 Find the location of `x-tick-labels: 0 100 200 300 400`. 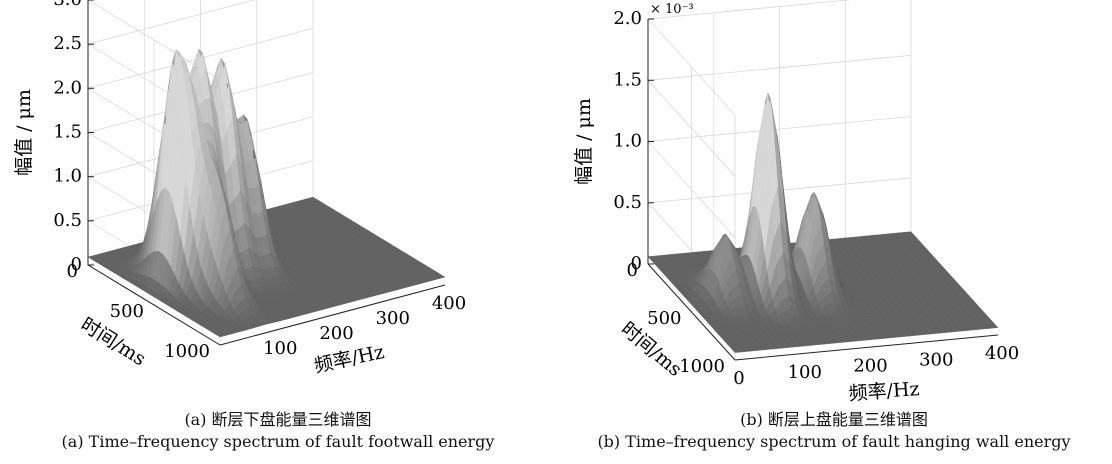

x-tick-labels: 0 100 200 300 400 is located at coordinates (876, 366).